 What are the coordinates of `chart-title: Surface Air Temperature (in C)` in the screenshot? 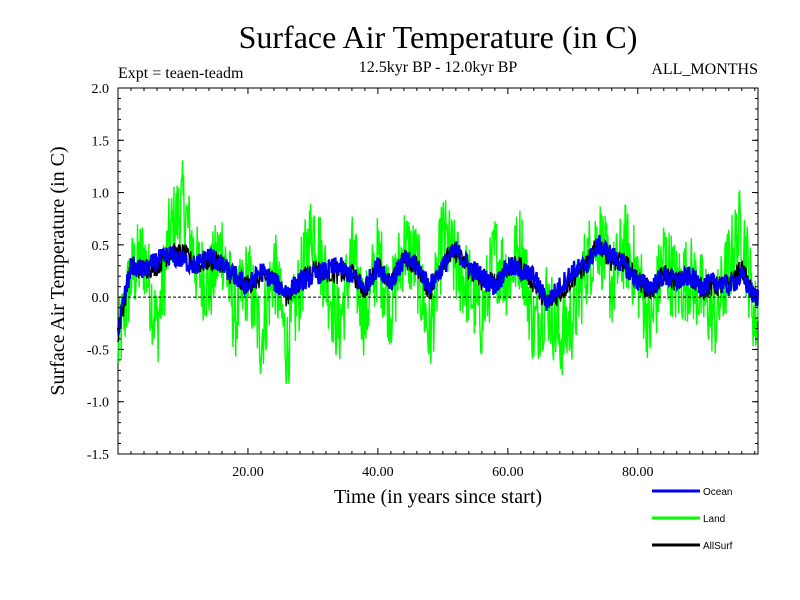 It's located at (438, 37).